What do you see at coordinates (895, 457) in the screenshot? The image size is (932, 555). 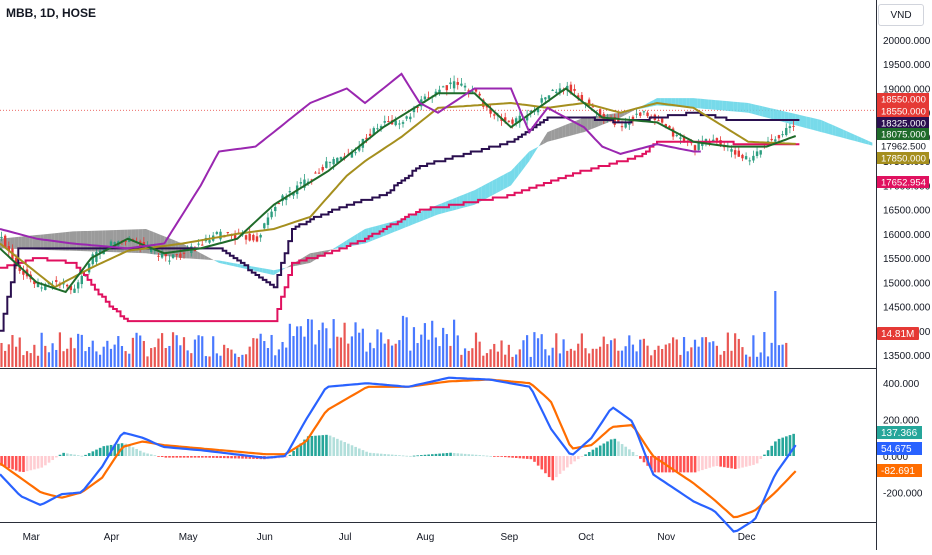 I see `macd-tick-label: 0.000` at bounding box center [895, 457].